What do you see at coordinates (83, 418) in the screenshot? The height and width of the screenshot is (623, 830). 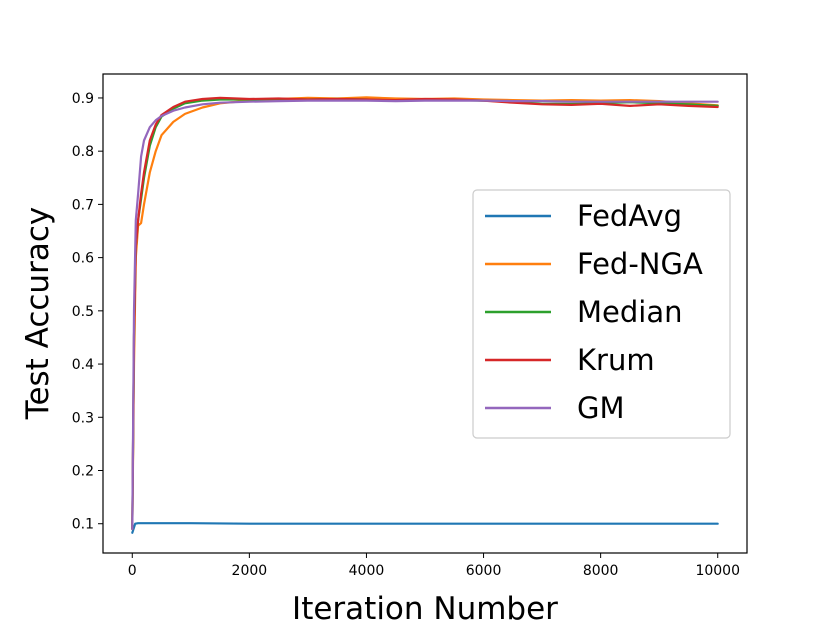 I see `y-tick-label: 0.3` at bounding box center [83, 418].